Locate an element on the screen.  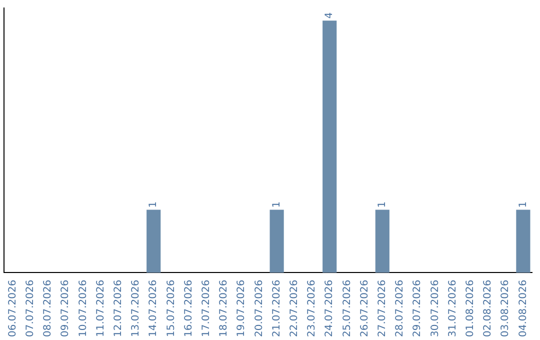
x-tick-label: 31.07.2026 is located at coordinates (452, 309).